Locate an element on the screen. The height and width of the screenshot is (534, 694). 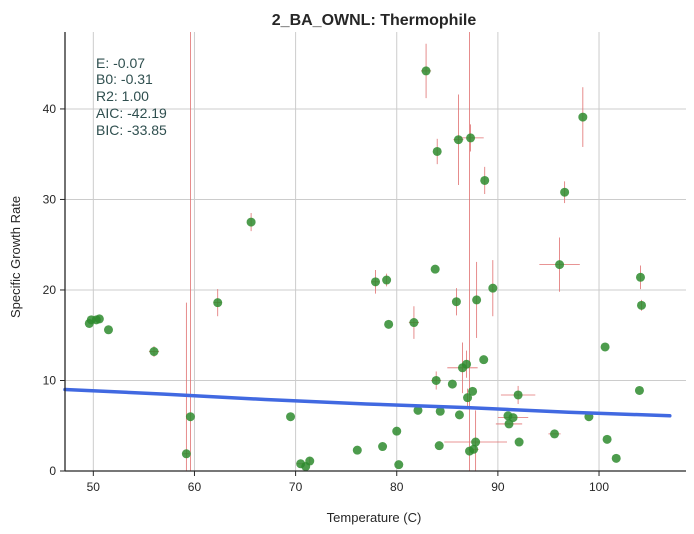
x-tick-label: 100 is located at coordinates (599, 487).